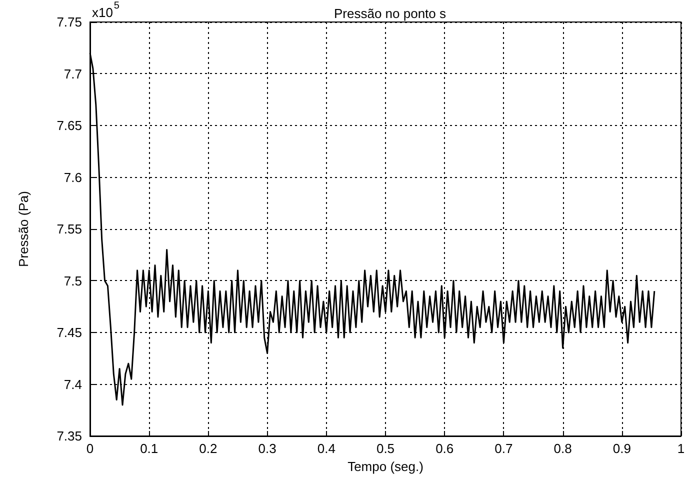  Describe the element at coordinates (149, 448) in the screenshot. I see `x-tick-label: 0.1` at that location.